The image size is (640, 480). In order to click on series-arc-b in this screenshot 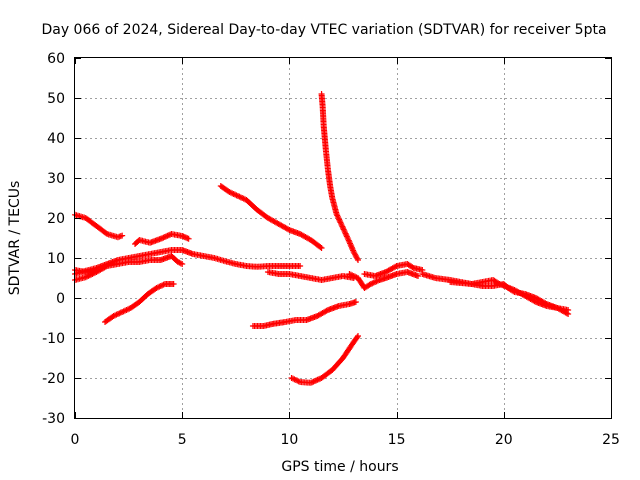, I will do `click(162, 239)`.